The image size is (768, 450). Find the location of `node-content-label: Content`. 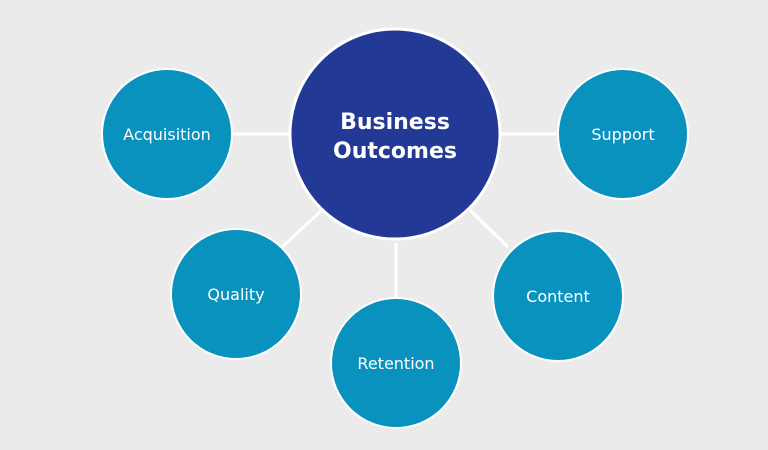

node-content-label: Content is located at coordinates (558, 296).